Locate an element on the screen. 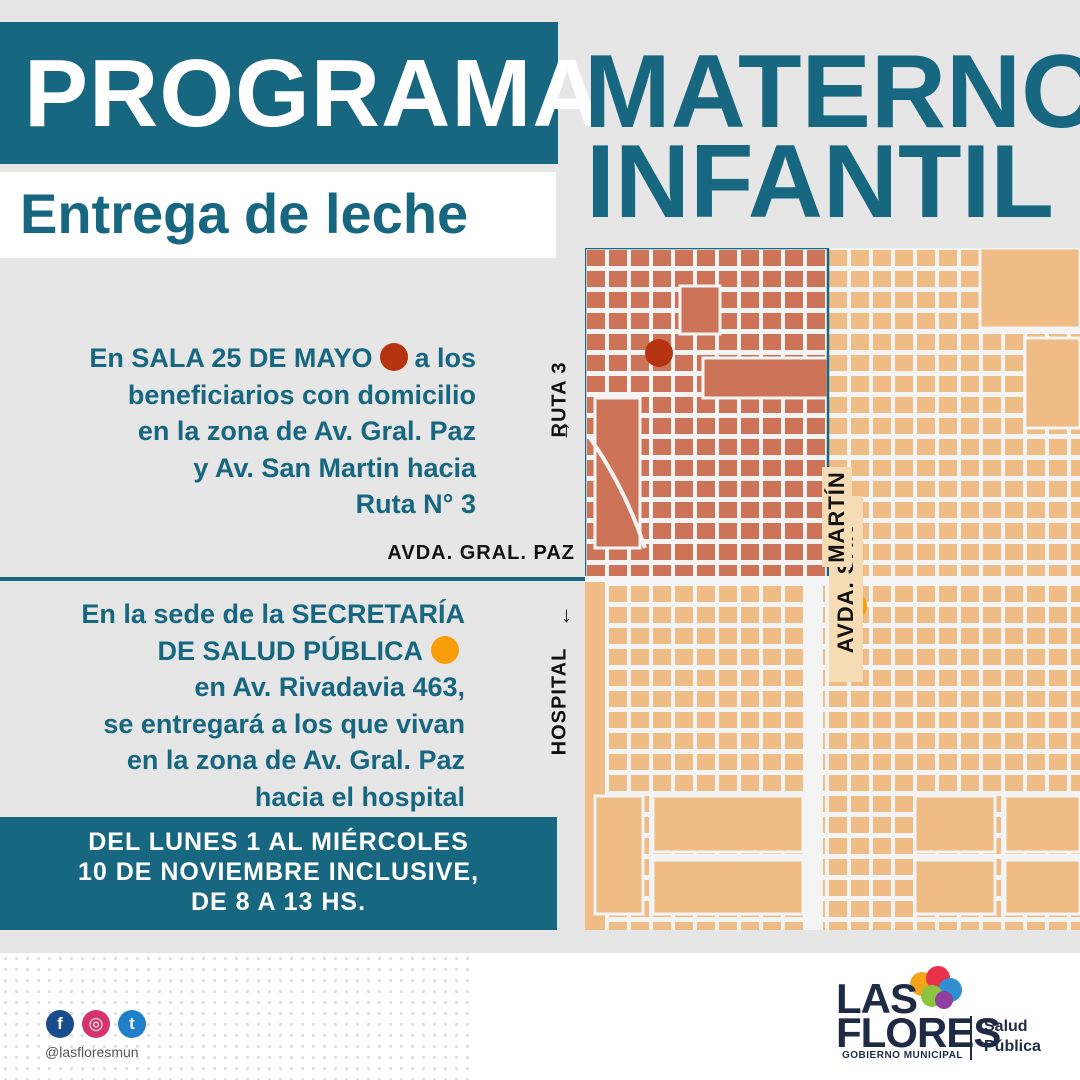 The image size is (1080, 1080). logo-separator is located at coordinates (971, 1038).